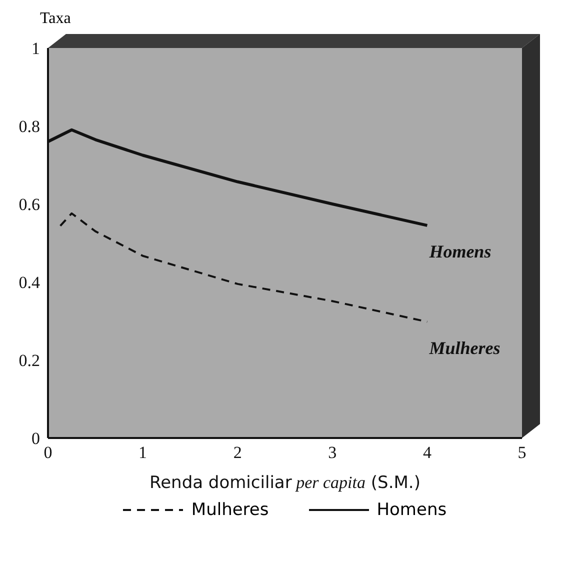  What do you see at coordinates (29, 360) in the screenshot?
I see `y-tick-label: 0.2` at bounding box center [29, 360].